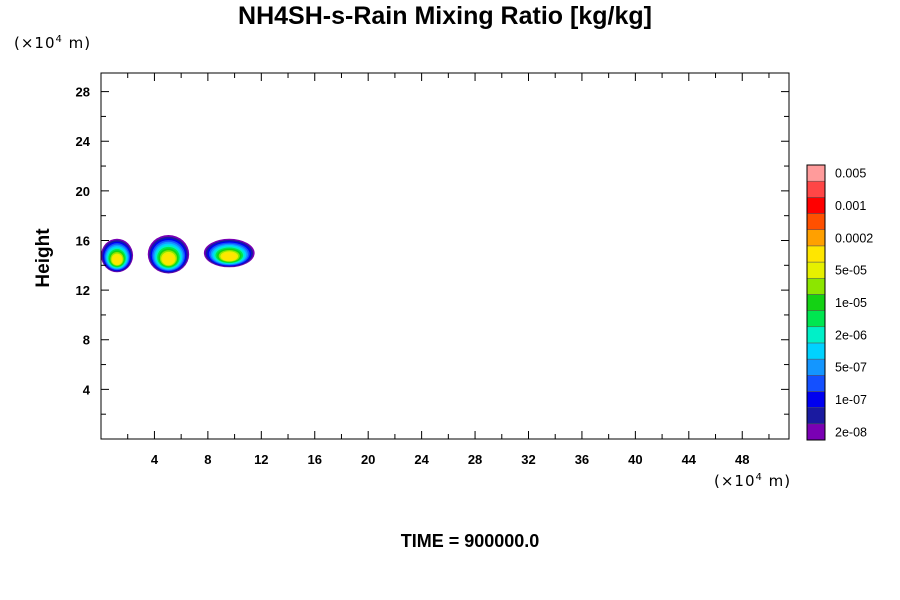  I want to click on x-tick-label: 32, so click(528, 459).